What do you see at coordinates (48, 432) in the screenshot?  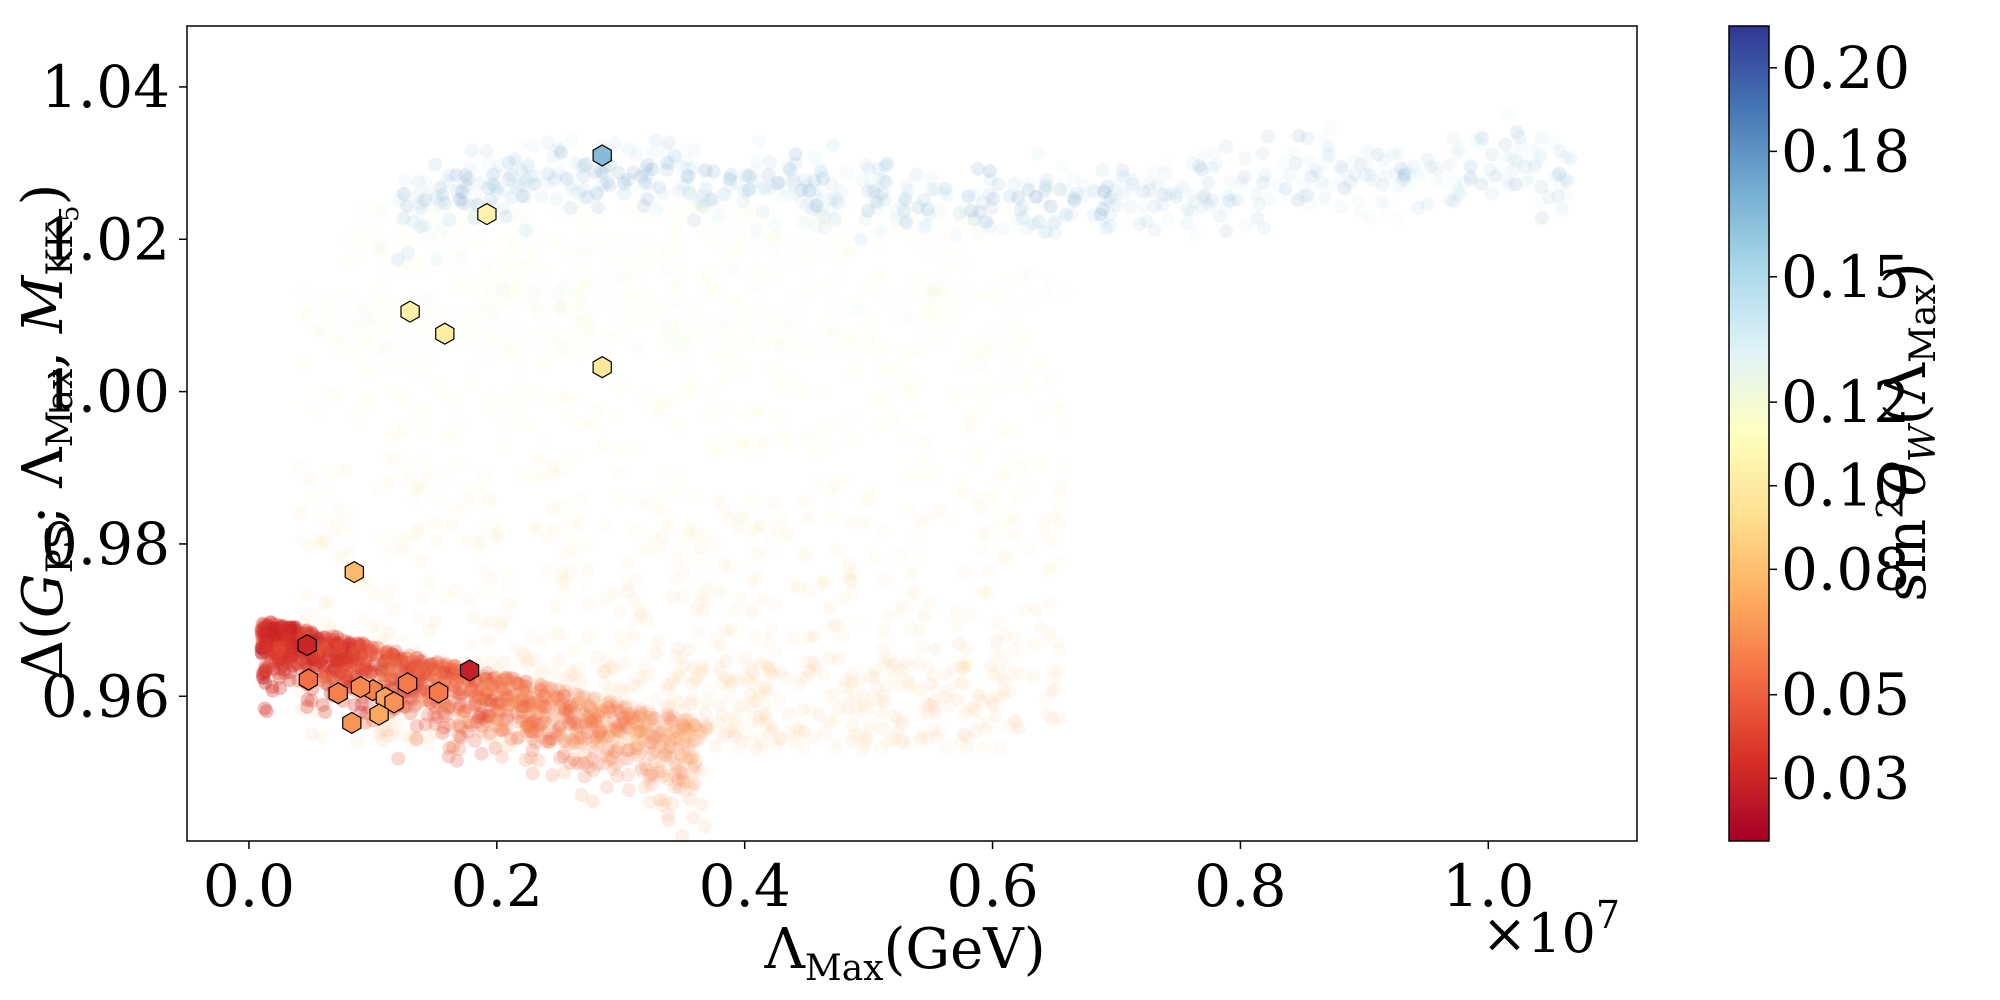 I see `y-axis-label: Δ(GPS; ΛMax, MKK5)` at bounding box center [48, 432].